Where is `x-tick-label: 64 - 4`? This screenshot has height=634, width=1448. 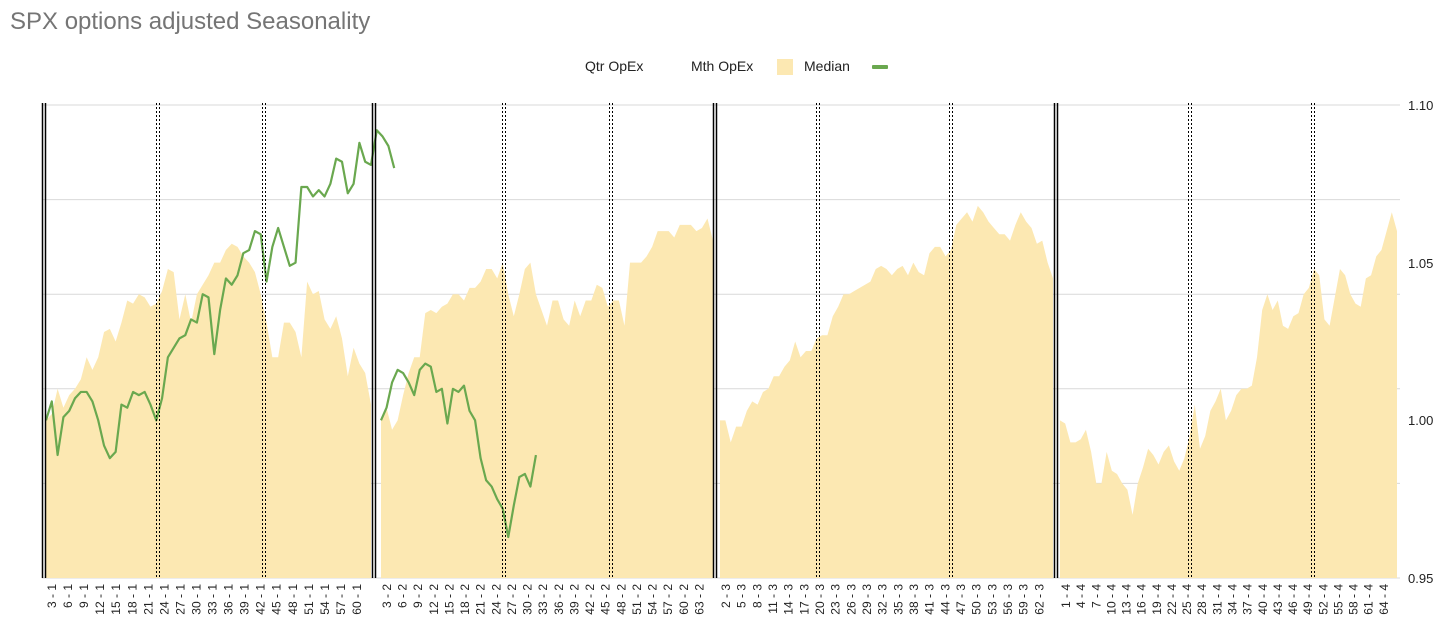
x-tick-label: 64 - 4 is located at coordinates (1384, 599).